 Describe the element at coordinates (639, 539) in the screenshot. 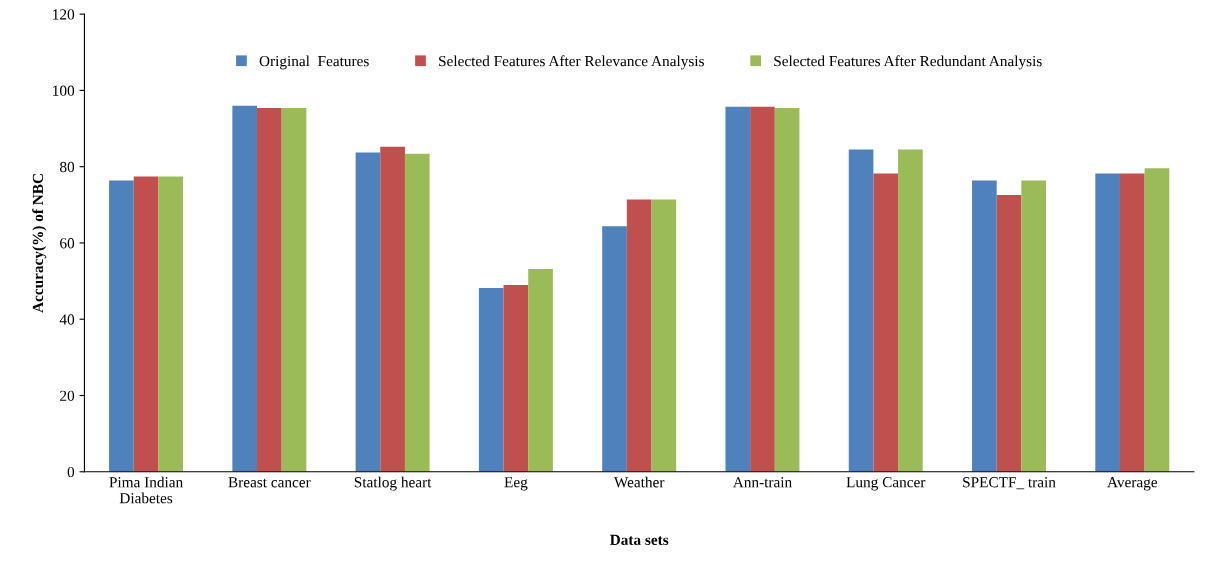

I see `x-axis-title: Data sets` at that location.